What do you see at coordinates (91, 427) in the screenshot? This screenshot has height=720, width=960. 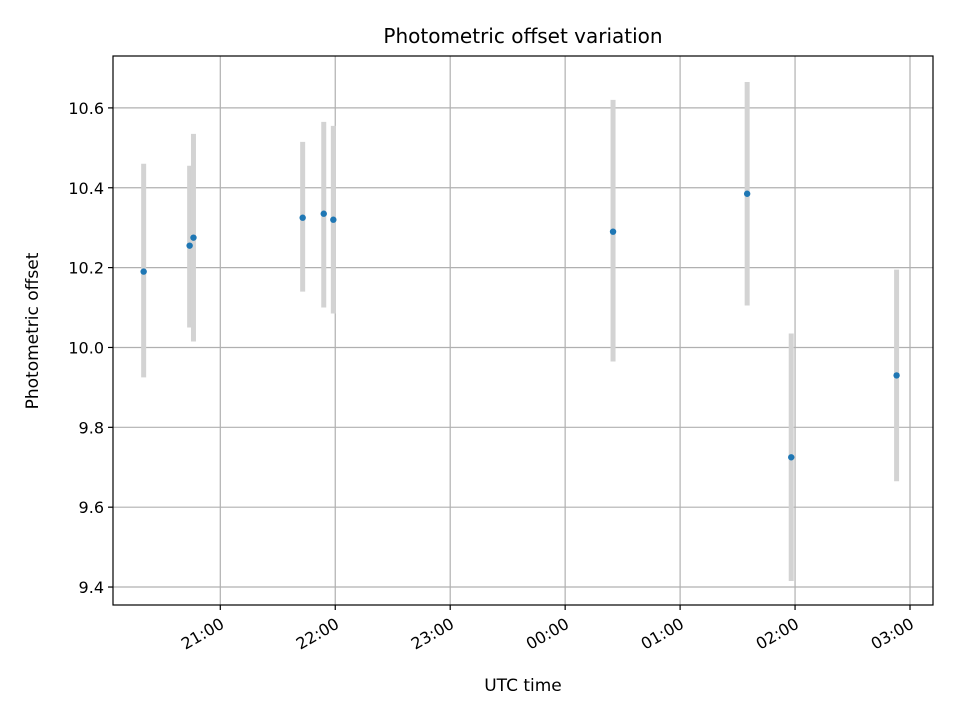 I see `y-tick-label: 9.8` at bounding box center [91, 427].